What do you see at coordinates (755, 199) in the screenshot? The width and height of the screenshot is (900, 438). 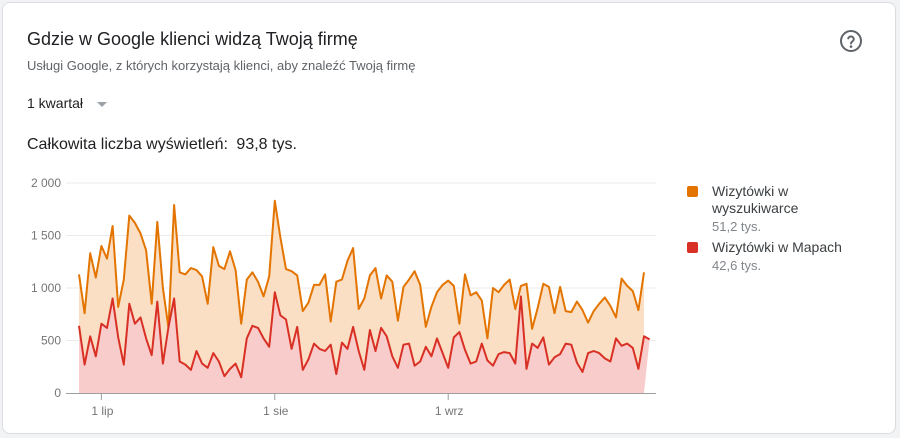 I see `legend-name-search: Wizytówki w wyszukiwarce` at bounding box center [755, 199].